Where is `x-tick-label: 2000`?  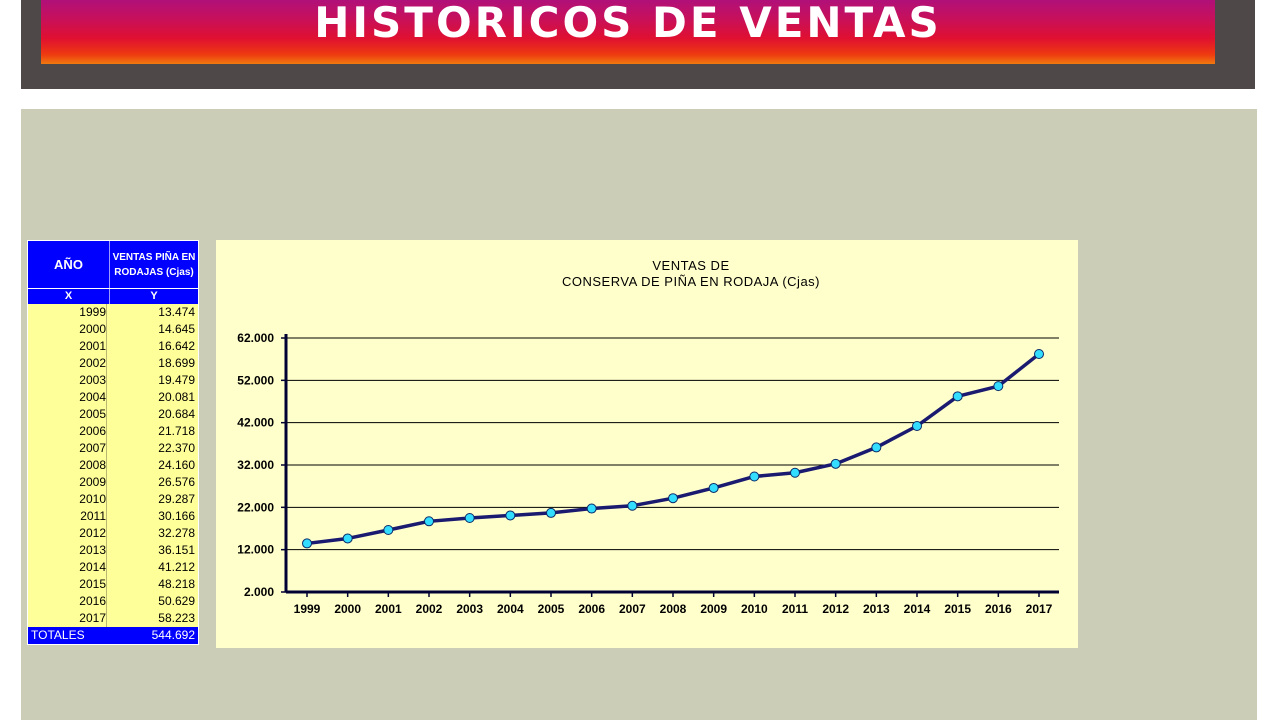 x-tick-label: 2000 is located at coordinates (347, 609).